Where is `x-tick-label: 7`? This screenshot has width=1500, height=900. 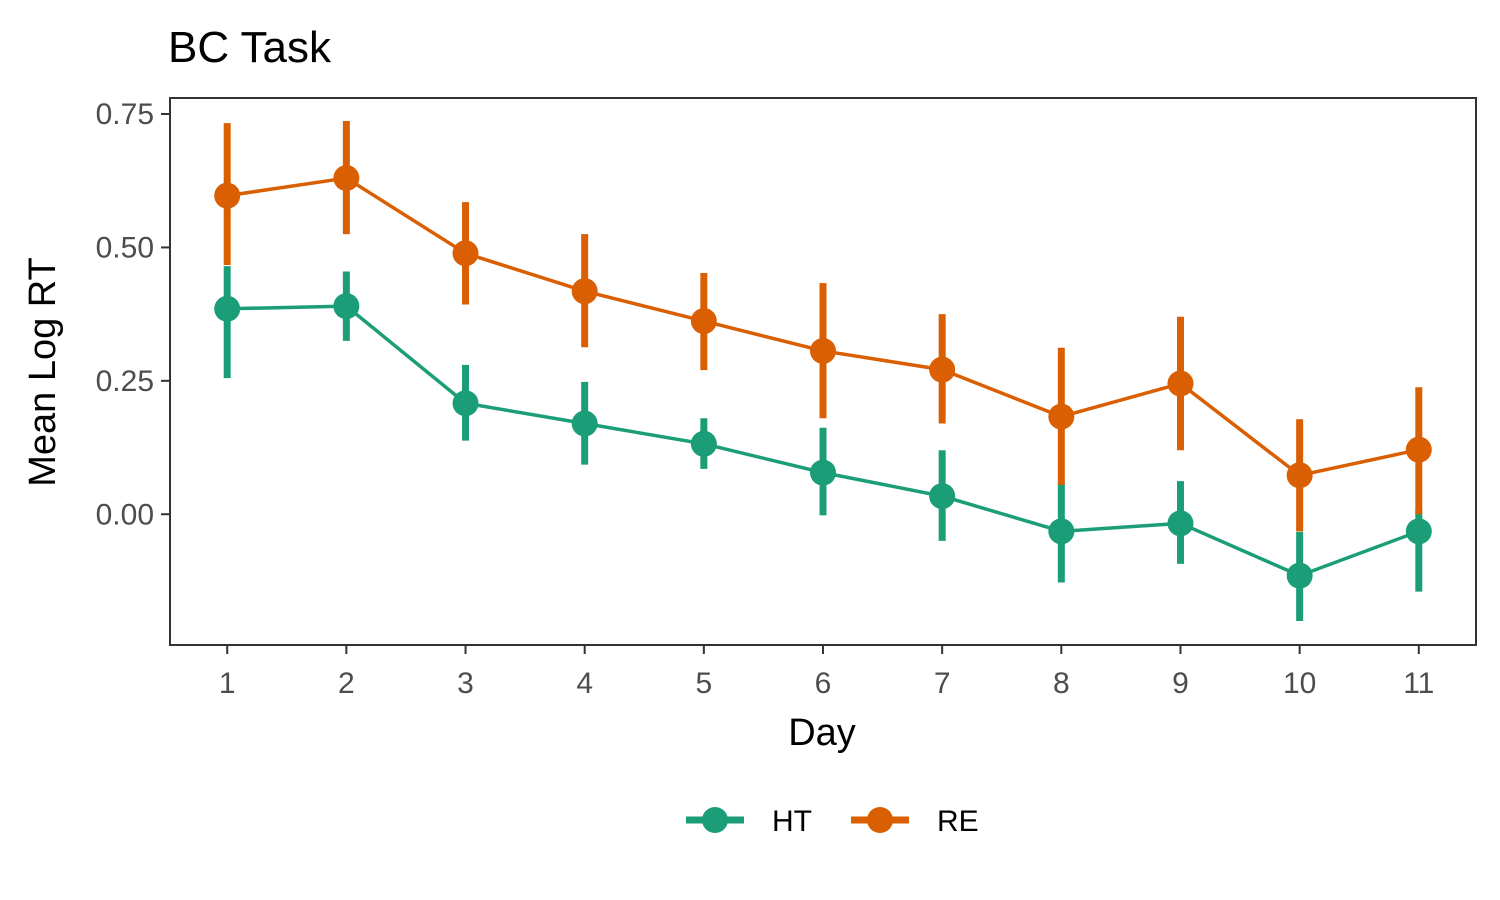 x-tick-label: 7 is located at coordinates (942, 683).